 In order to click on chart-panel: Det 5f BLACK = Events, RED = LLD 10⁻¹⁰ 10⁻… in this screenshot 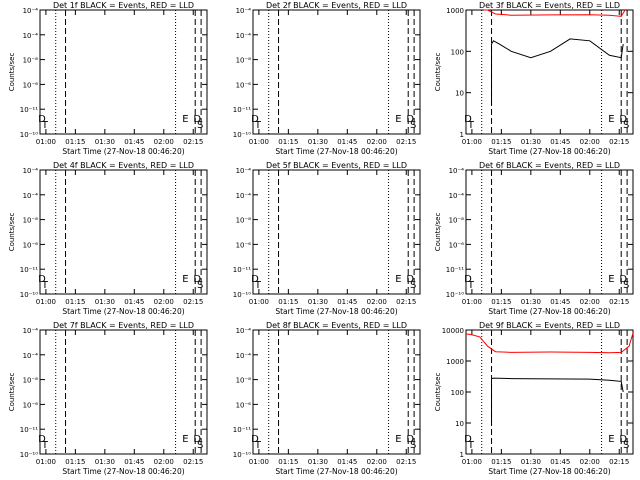, I will do `click(327, 238)`.